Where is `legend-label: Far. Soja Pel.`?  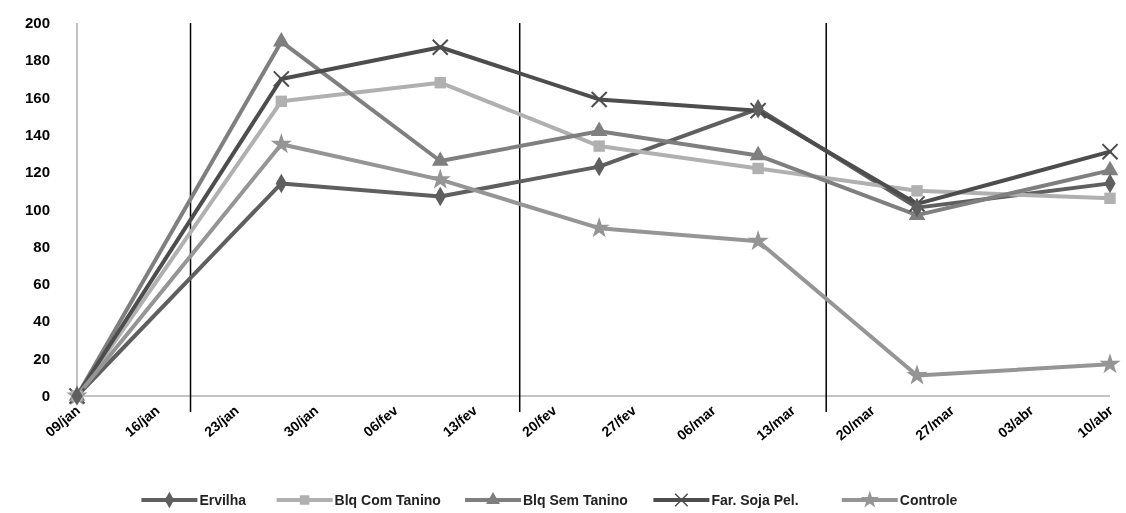
legend-label: Far. Soja Pel. is located at coordinates (755, 500).